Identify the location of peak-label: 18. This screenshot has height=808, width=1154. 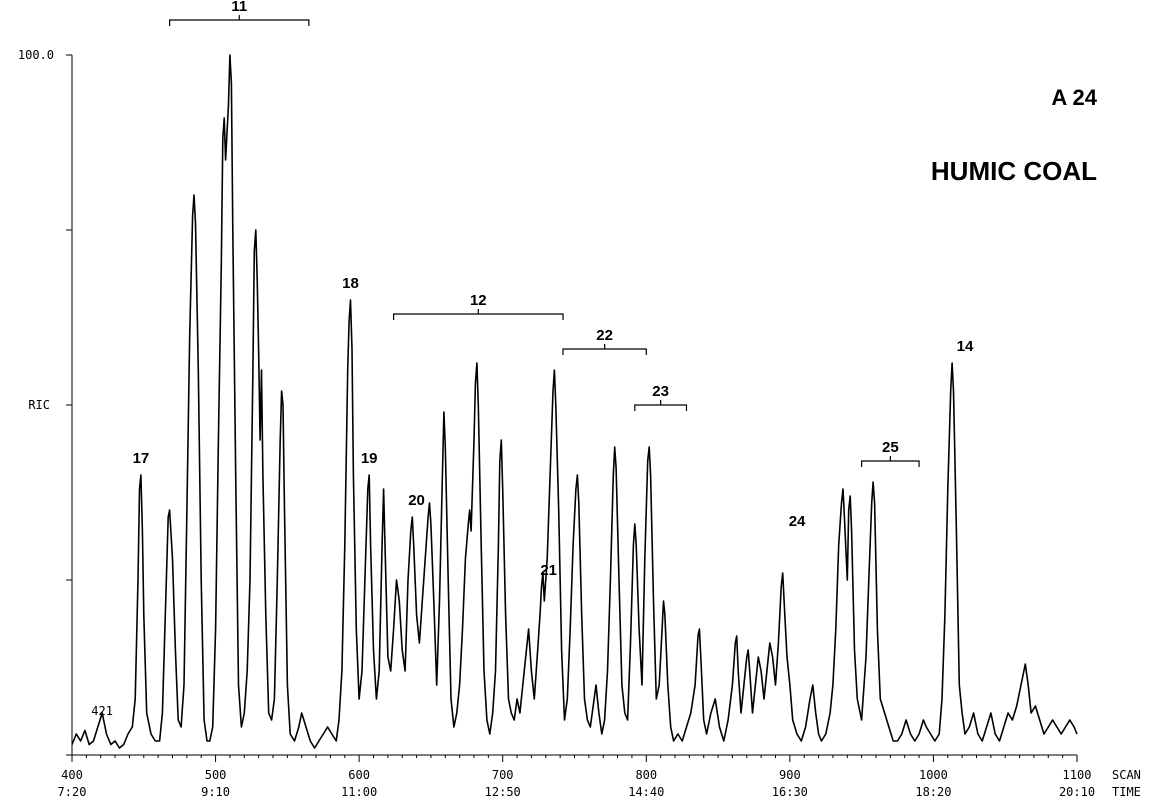
(350, 283).